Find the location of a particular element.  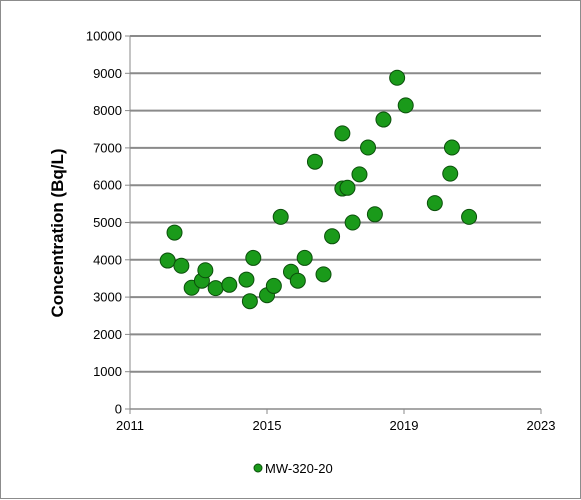

x-tick-label: 2015 is located at coordinates (267, 425).